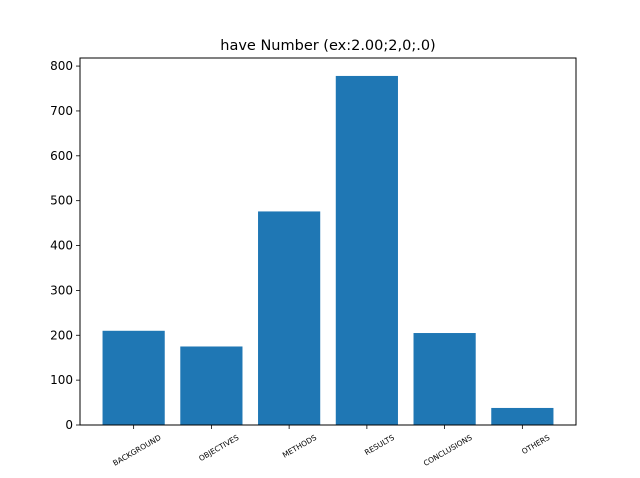 This screenshot has height=478, width=640. I want to click on bar-conclusions, so click(444, 379).